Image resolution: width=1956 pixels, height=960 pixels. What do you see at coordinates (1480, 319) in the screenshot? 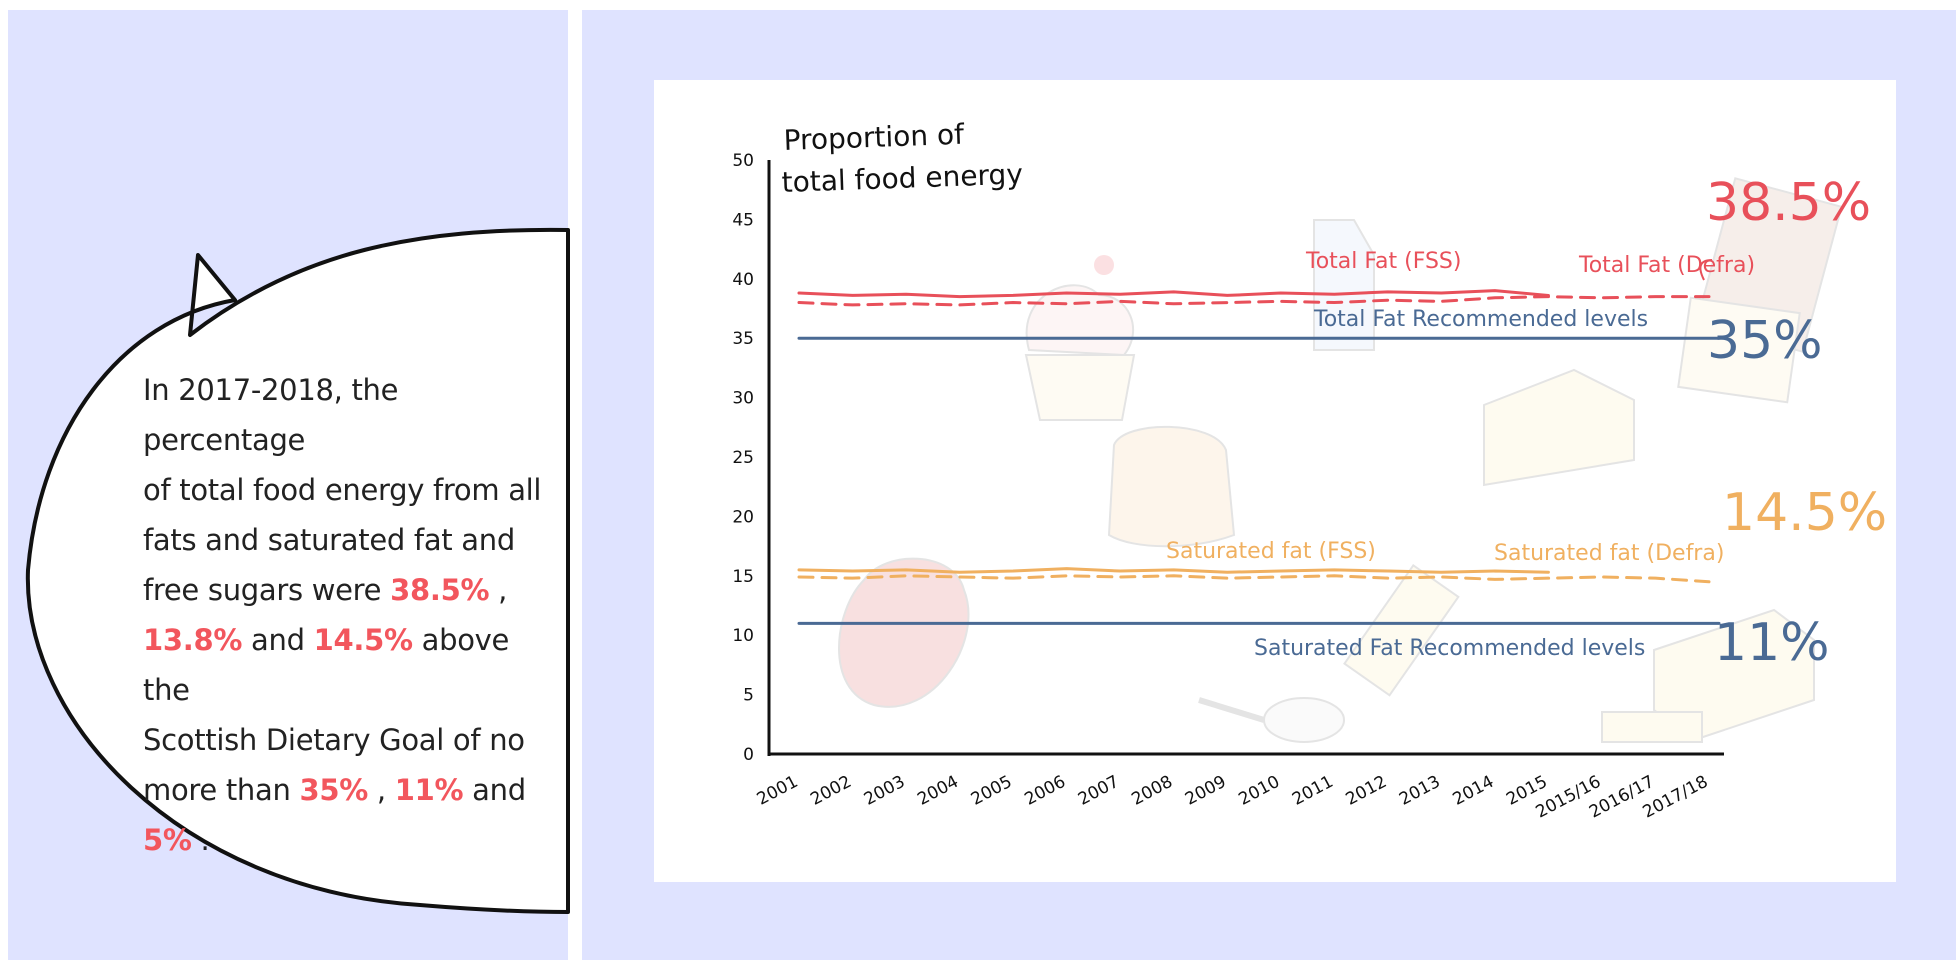
I see `series-label-total-fat-recommended: Total Fat Recommended levels` at bounding box center [1480, 319].